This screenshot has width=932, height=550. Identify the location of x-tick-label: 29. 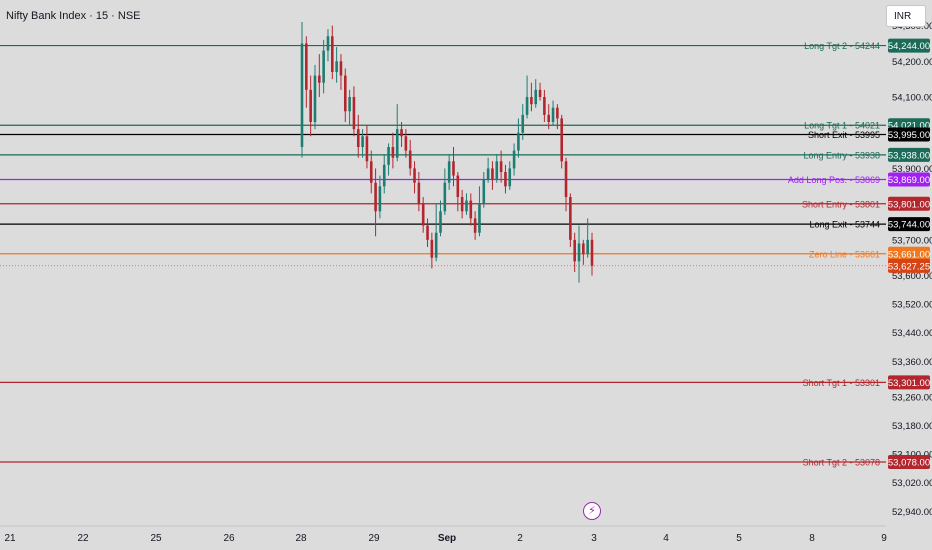
(374, 538).